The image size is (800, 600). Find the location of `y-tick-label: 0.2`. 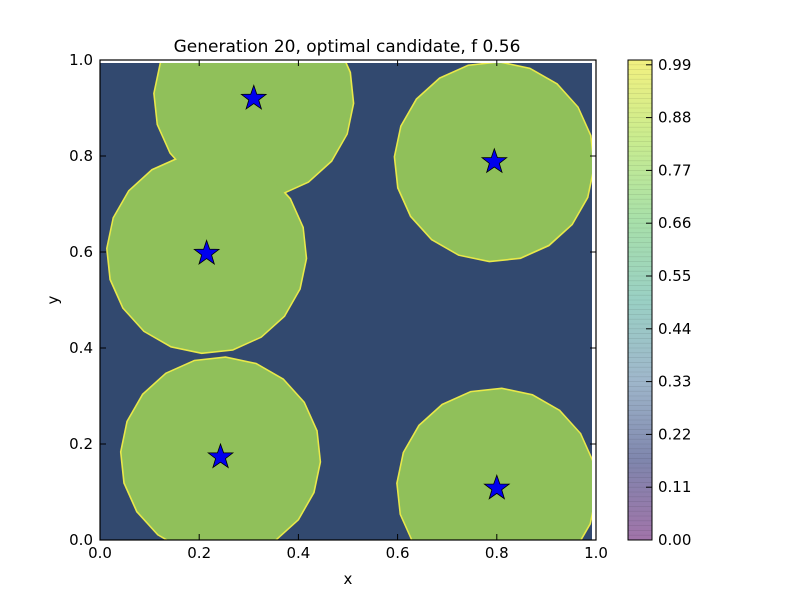

y-tick-label: 0.2 is located at coordinates (81, 444).